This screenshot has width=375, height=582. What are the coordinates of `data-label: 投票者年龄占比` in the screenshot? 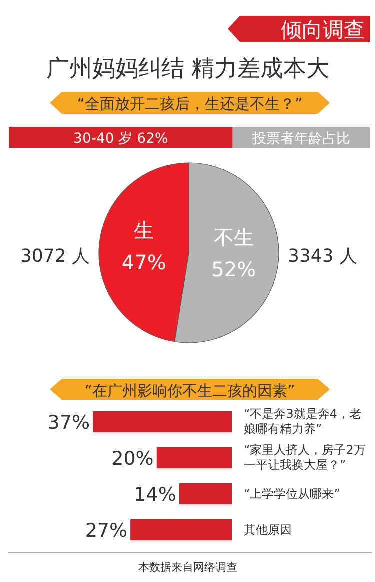 It's located at (300, 139).